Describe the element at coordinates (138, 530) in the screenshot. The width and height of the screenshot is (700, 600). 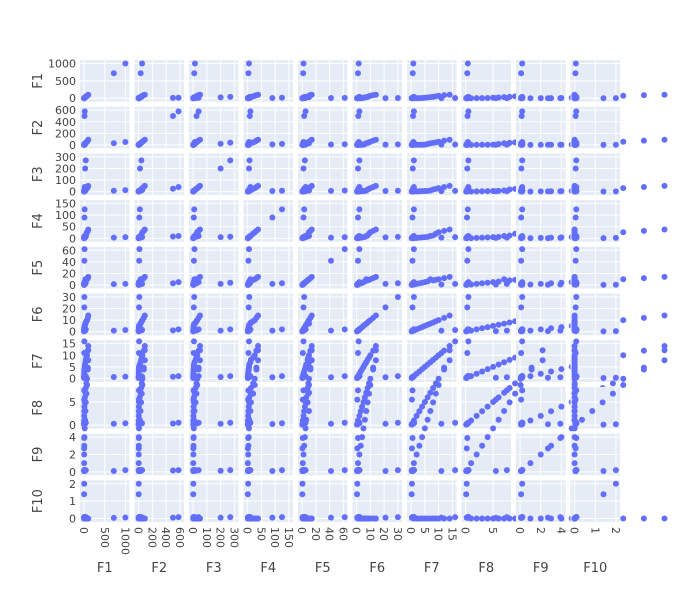
I see `x-tick-label: 0` at that location.